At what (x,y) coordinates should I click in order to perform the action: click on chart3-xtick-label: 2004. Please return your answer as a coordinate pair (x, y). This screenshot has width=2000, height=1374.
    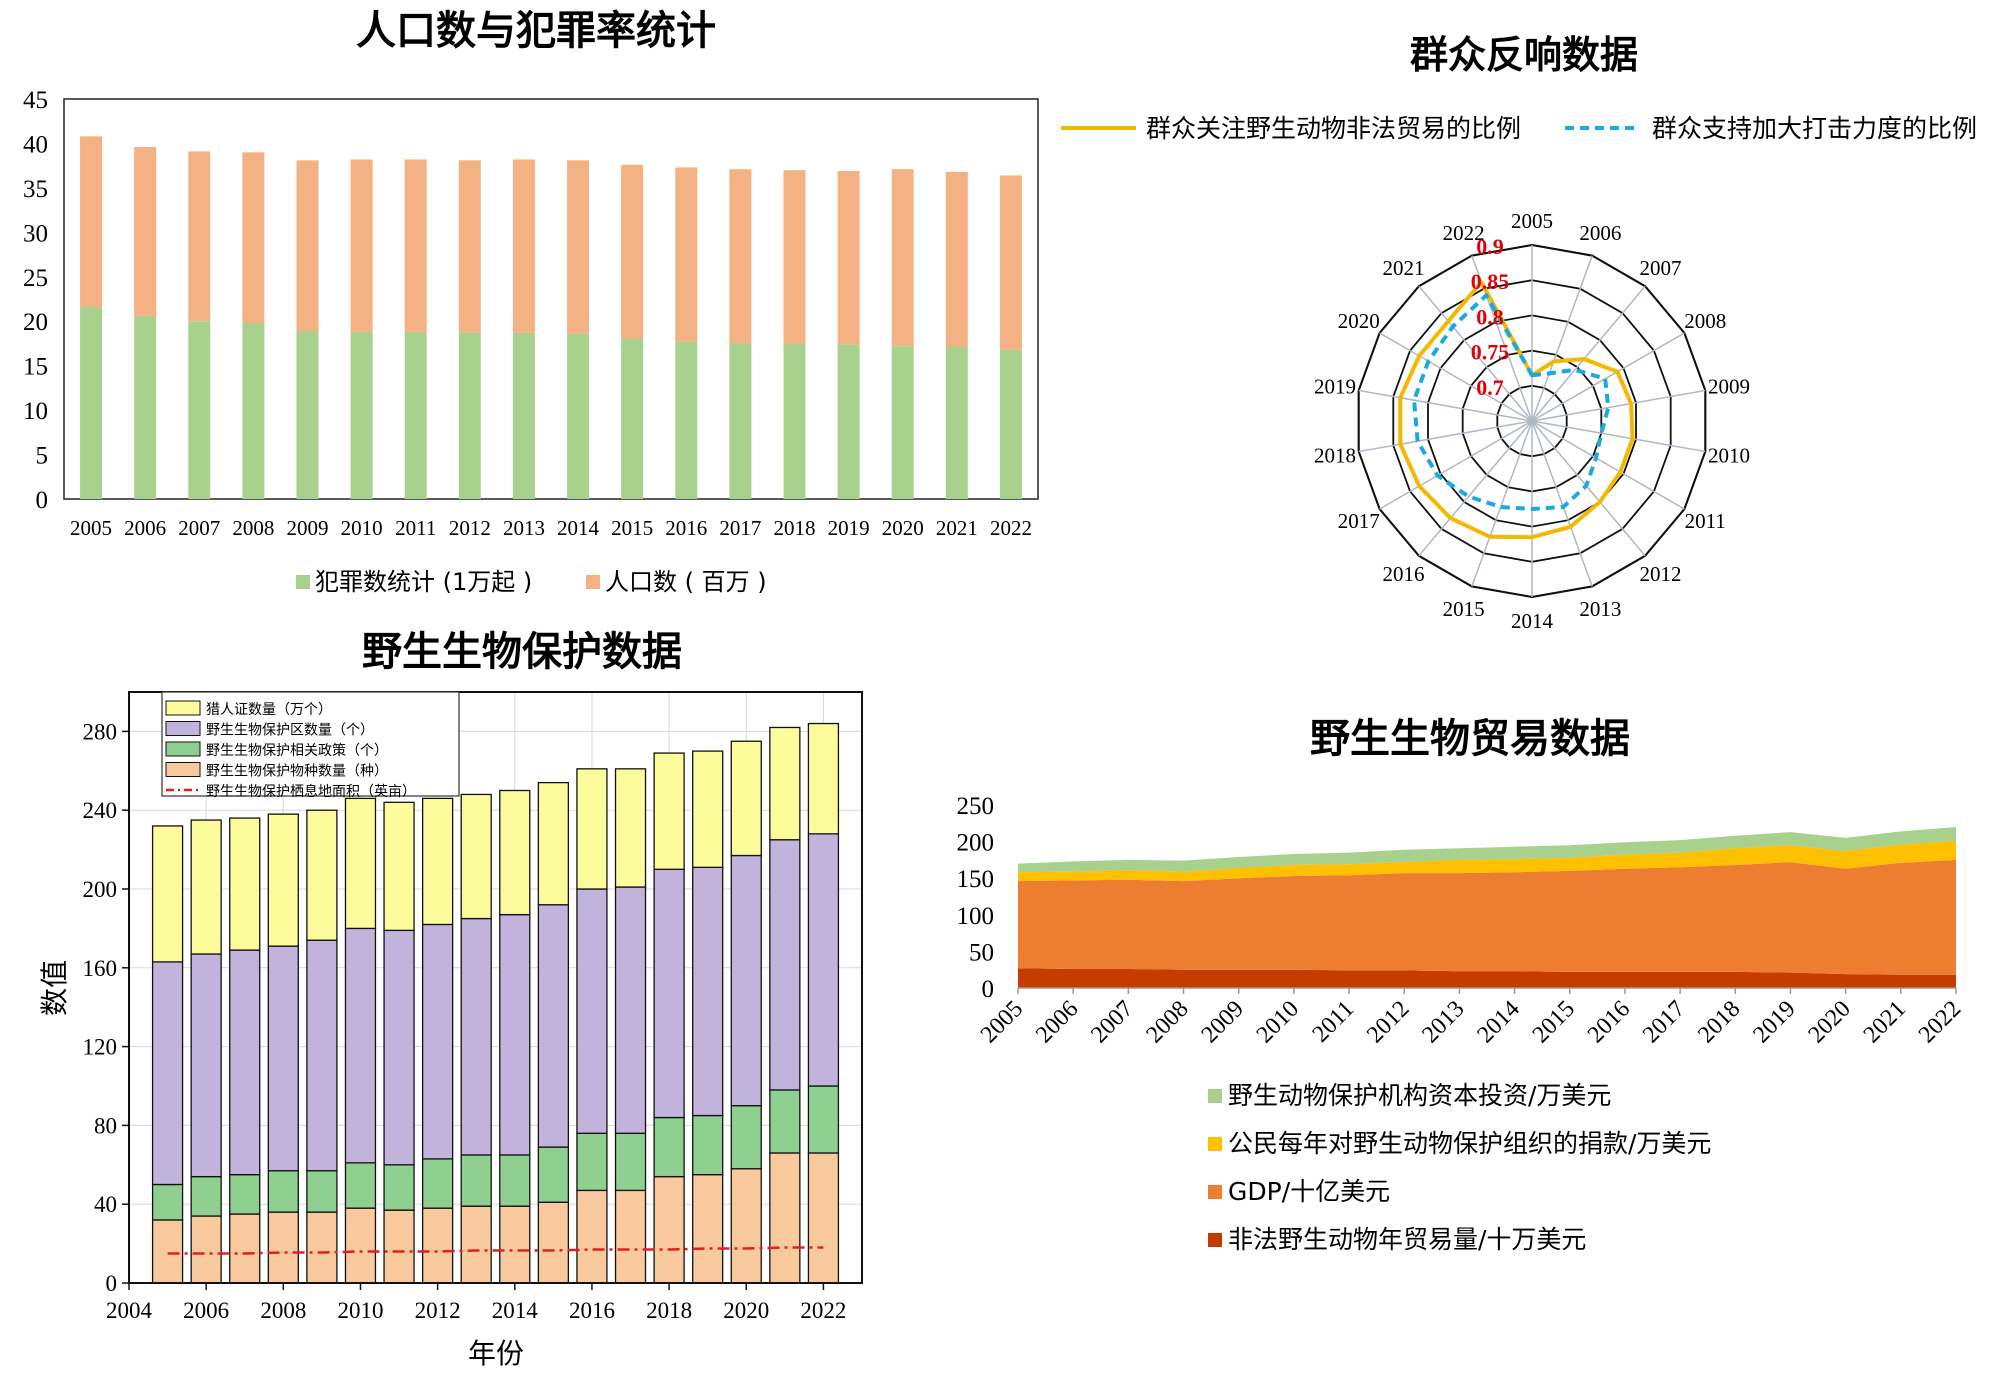
    Looking at the image, I should click on (129, 1310).